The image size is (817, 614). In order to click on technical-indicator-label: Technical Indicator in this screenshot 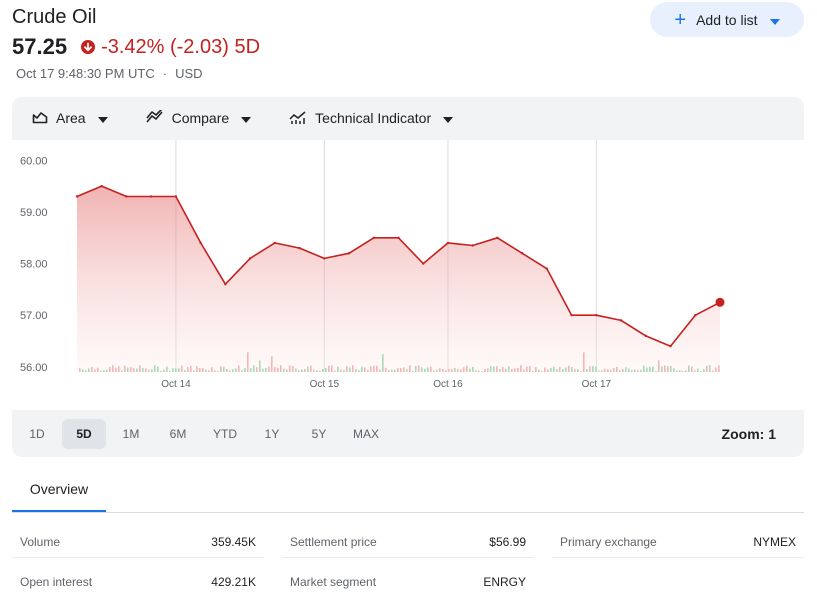, I will do `click(373, 118)`.